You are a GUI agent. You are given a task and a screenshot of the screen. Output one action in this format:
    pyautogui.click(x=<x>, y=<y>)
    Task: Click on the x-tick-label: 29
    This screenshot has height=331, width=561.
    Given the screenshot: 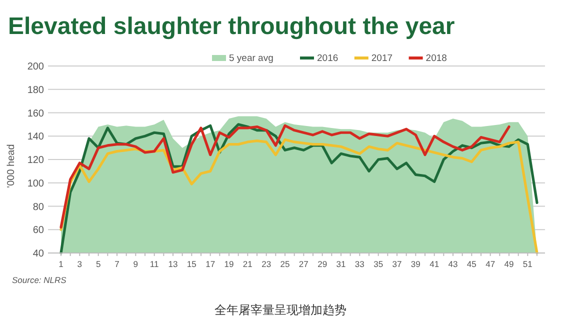 What is the action you would take?
    pyautogui.click(x=323, y=264)
    